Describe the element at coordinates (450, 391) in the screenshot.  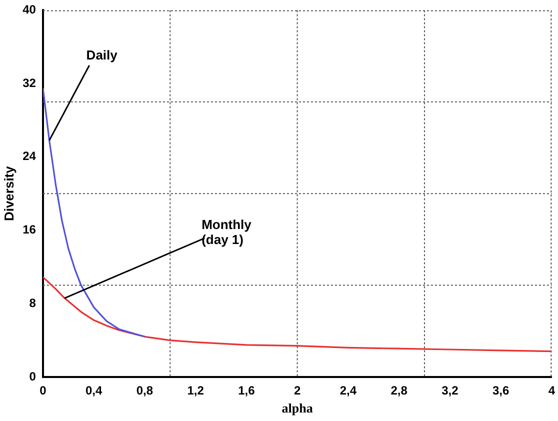
I see `x-tick-label: 3,2` at that location.